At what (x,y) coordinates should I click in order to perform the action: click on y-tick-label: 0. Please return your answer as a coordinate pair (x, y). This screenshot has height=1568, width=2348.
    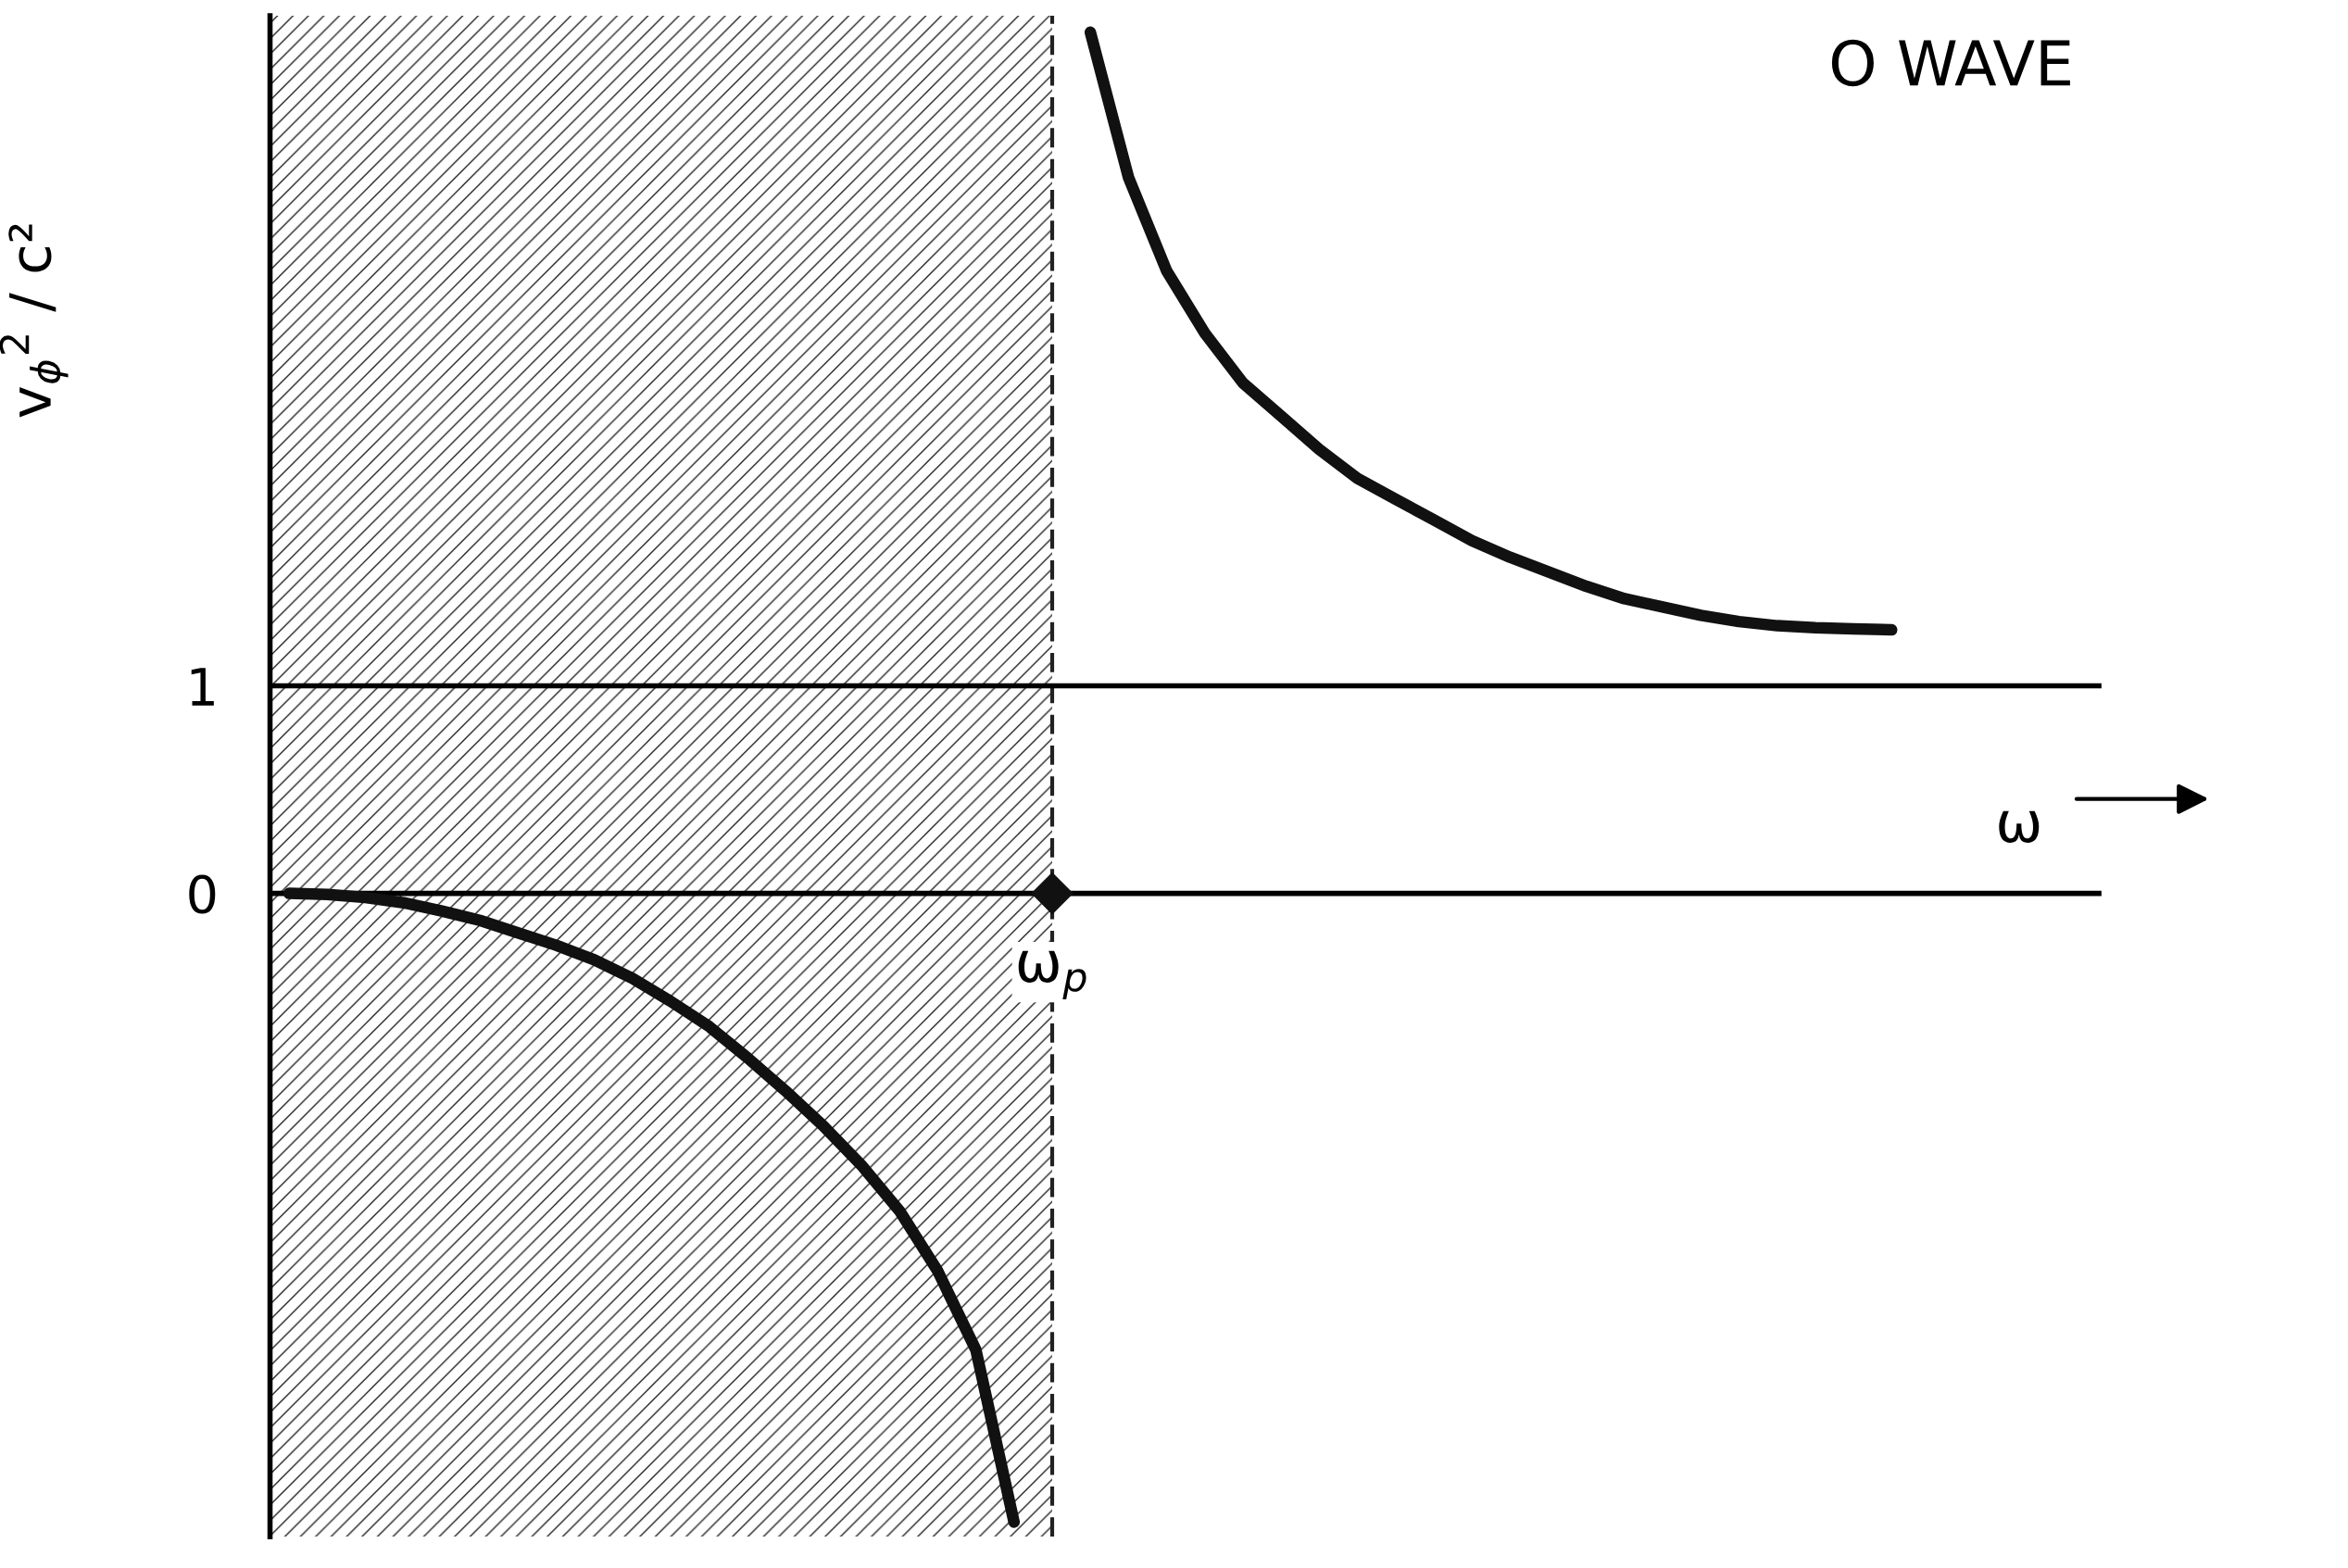
    Looking at the image, I should click on (203, 894).